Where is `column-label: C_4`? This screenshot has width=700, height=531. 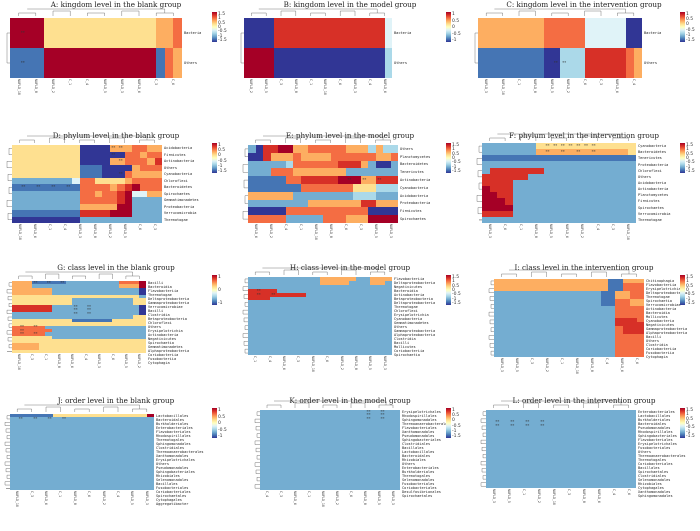 column-label: C_4 is located at coordinates (633, 82).